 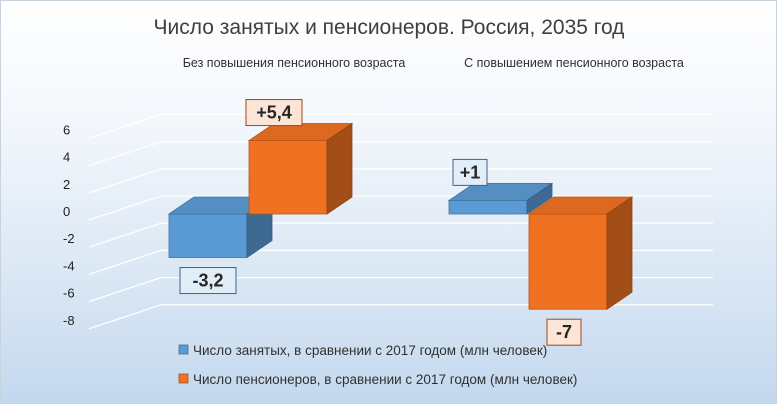 I want to click on y-tick-label: 2, so click(x=66, y=184).